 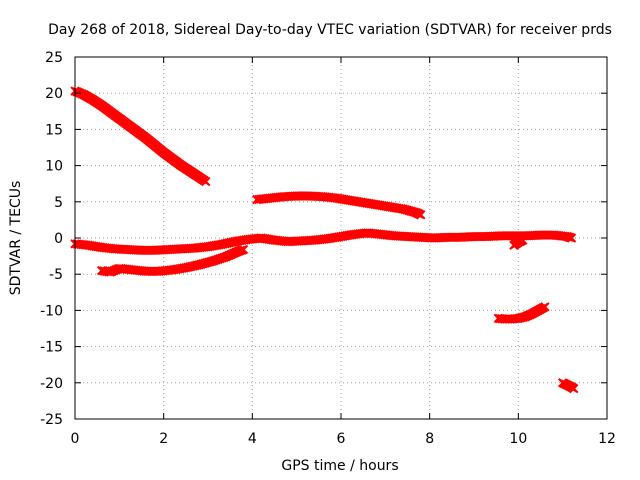 What do you see at coordinates (58, 239) in the screenshot?
I see `y-tick-label: 0` at bounding box center [58, 239].